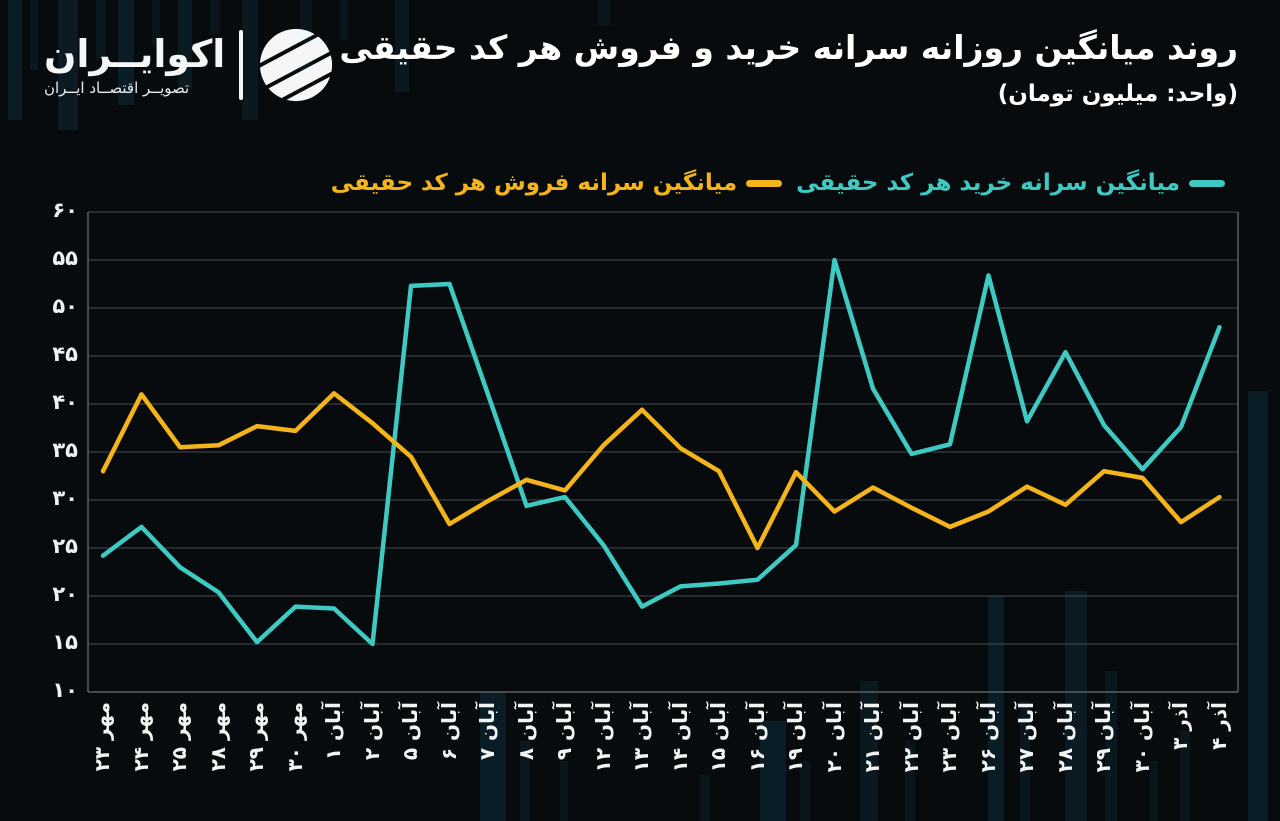  Describe the element at coordinates (296, 65) in the screenshot. I see `ecoiran-logo-icon` at that location.